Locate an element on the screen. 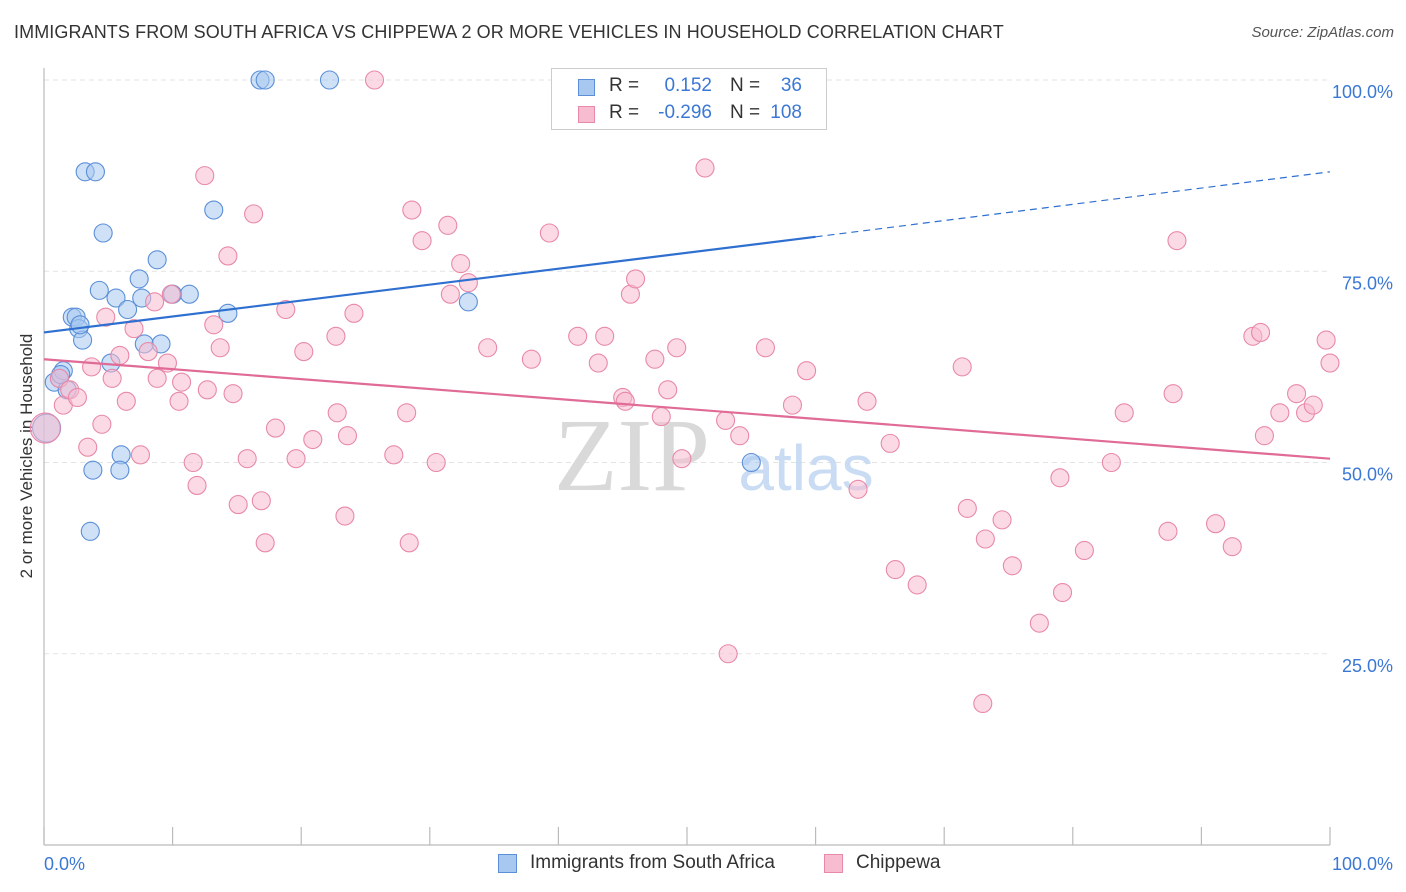  legend-series-name: Immigrants from South Africa is located at coordinates (652, 862).